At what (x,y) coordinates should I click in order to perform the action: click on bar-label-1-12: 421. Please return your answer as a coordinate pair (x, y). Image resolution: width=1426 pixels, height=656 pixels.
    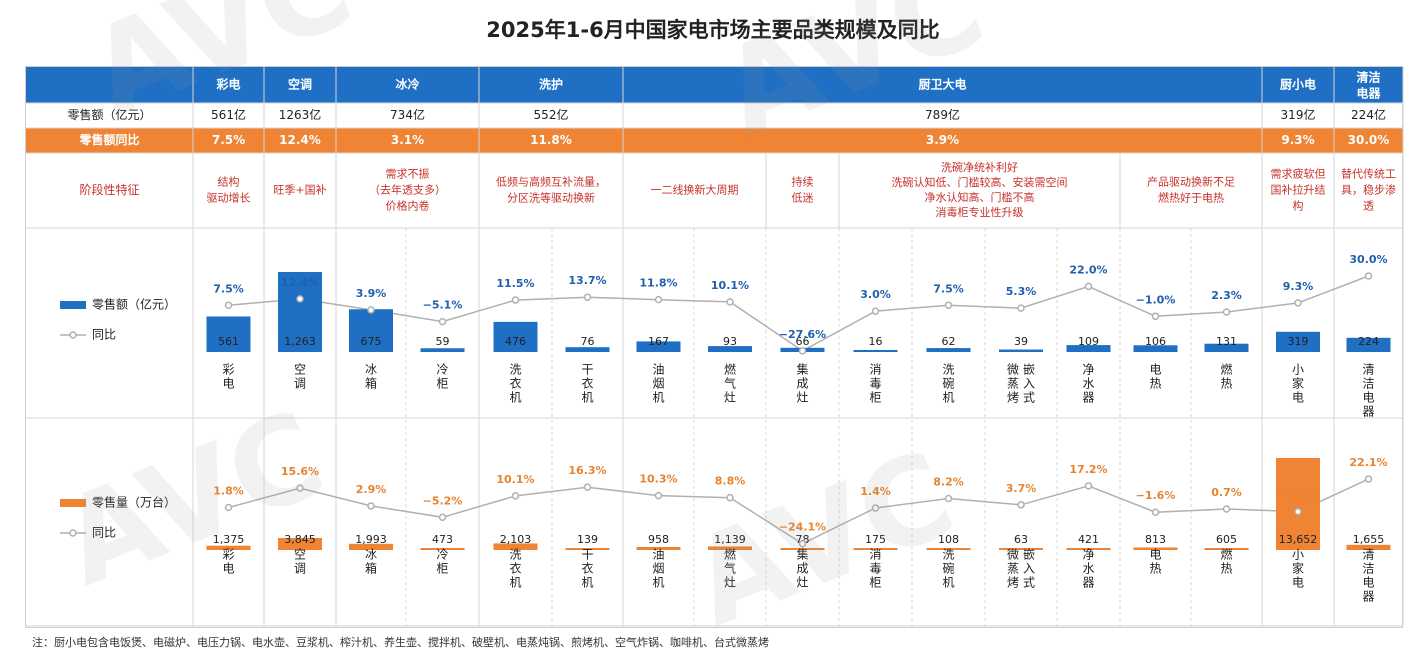
    Looking at the image, I should click on (1088, 539).